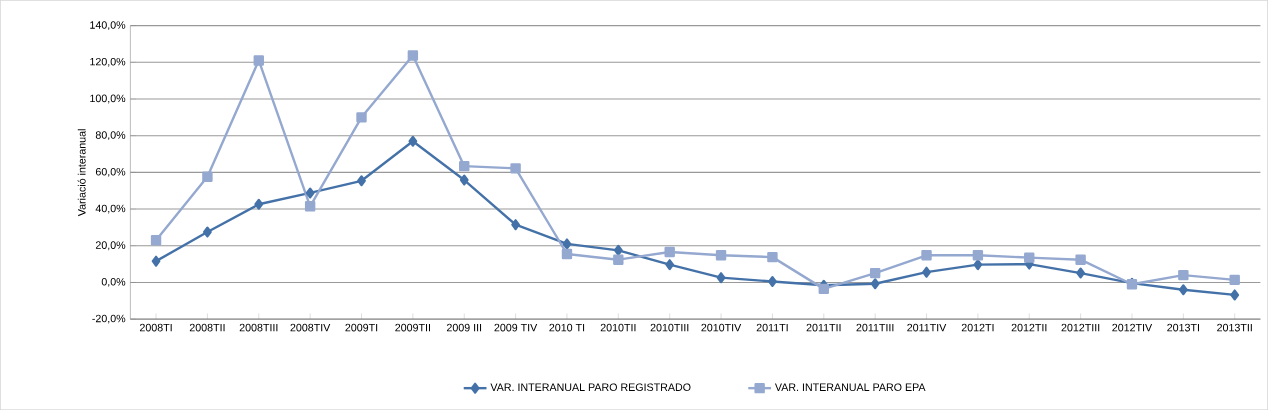 The width and height of the screenshot is (1268, 410). I want to click on x-tick-label: 2009 III, so click(464, 327).